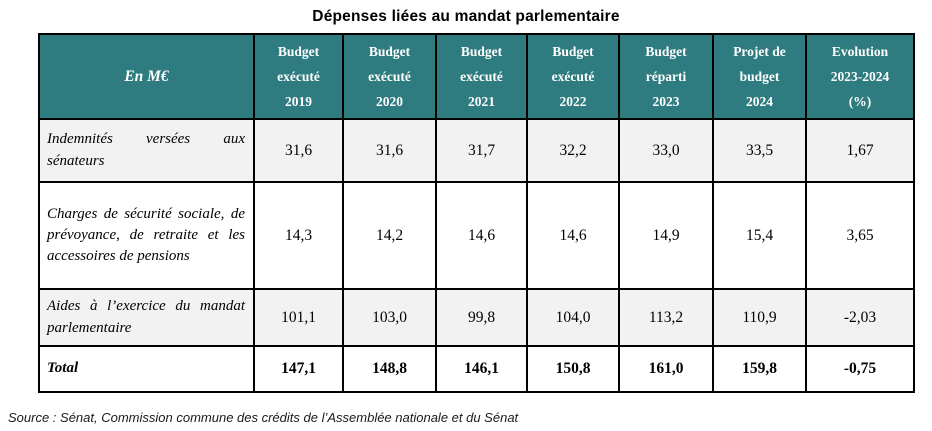 Image resolution: width=932 pixels, height=431 pixels. What do you see at coordinates (666, 150) in the screenshot?
I see `value-cell: 33,0` at bounding box center [666, 150].